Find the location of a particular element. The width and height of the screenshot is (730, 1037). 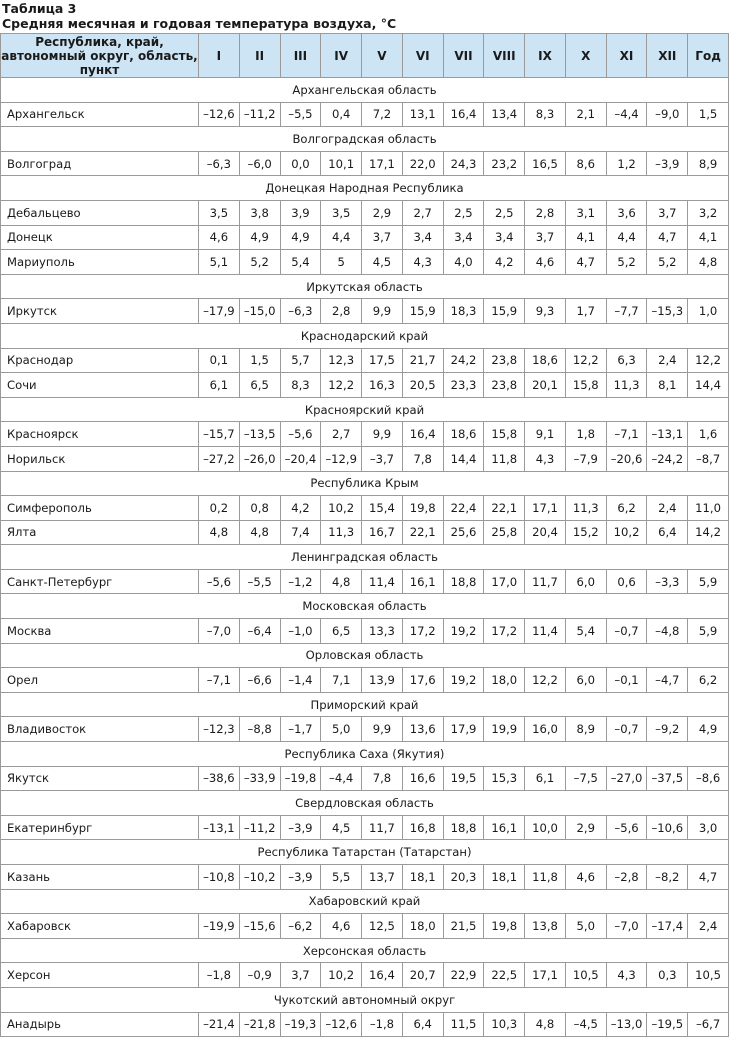

temperature-cell: 22,9 is located at coordinates (463, 975).